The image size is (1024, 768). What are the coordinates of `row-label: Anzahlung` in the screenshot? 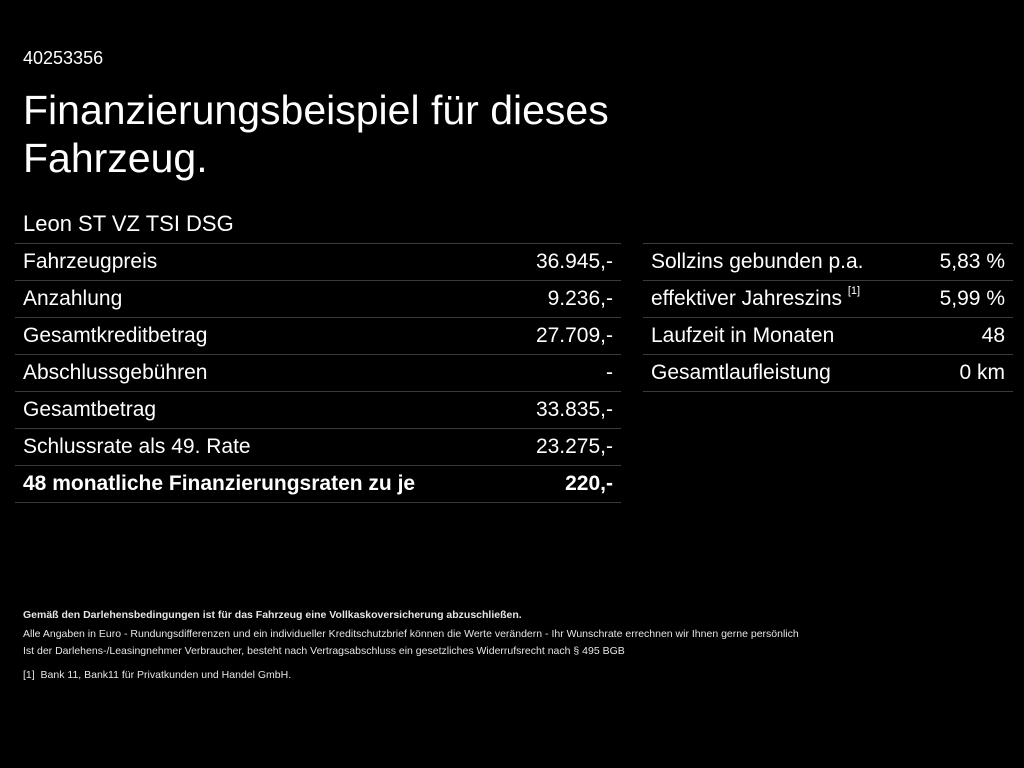 It's located at (73, 298).